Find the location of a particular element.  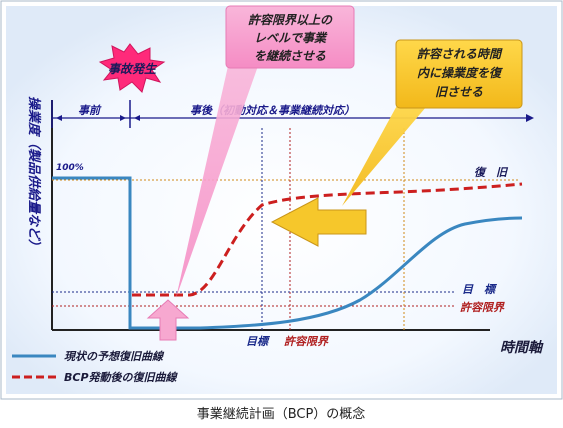

phase-arrowhead-after-l is located at coordinates (137, 118).